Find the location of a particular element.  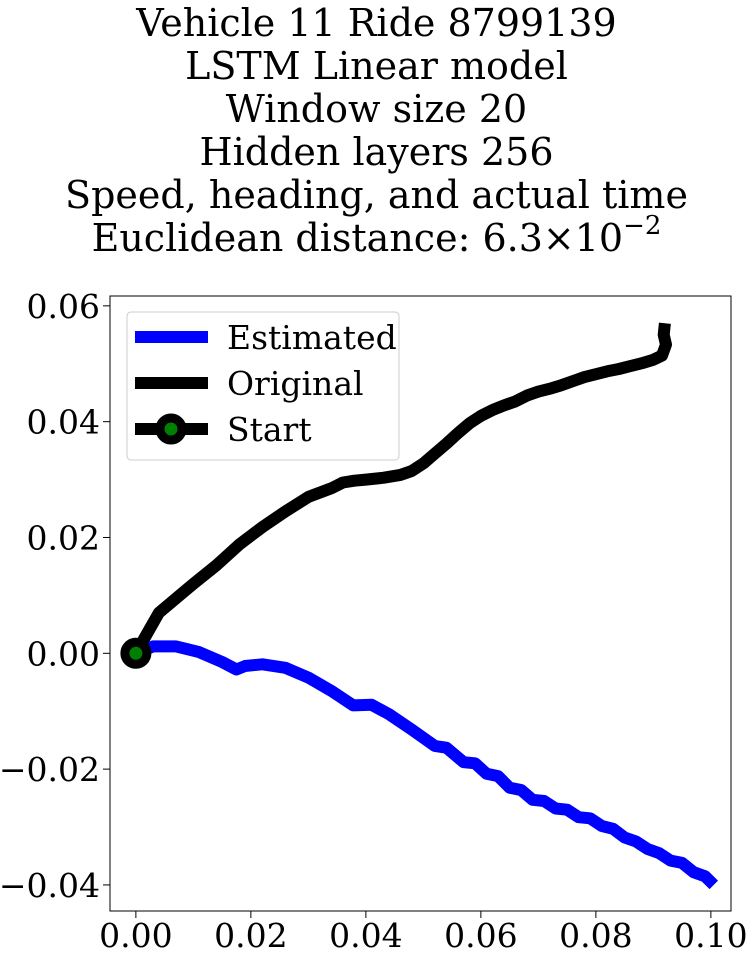

x-tick-label: 0.08 is located at coordinates (595, 935).